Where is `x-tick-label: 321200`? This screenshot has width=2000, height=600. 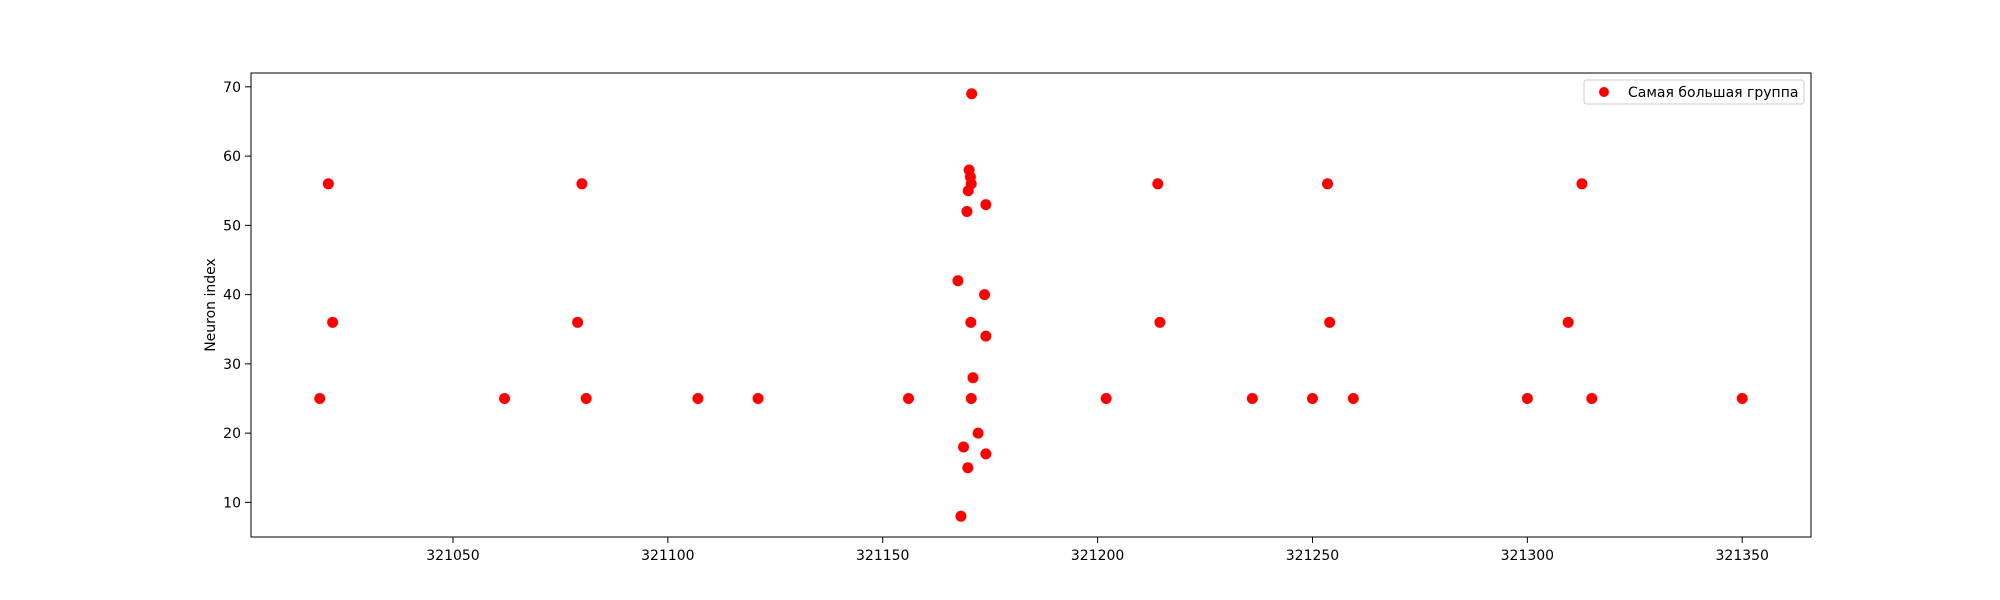
x-tick-label: 321200 is located at coordinates (1097, 556).